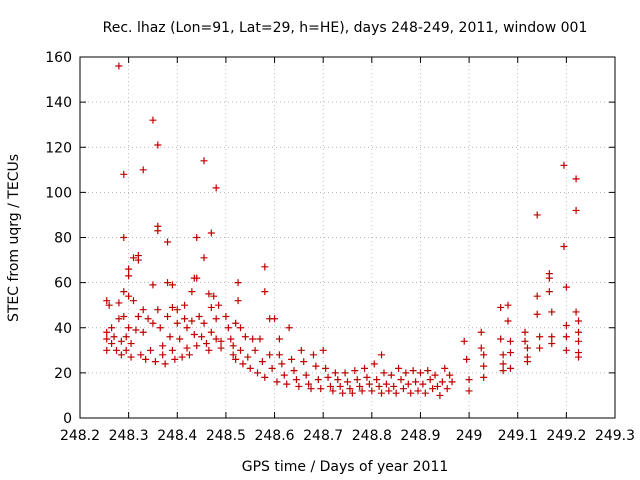 The height and width of the screenshot is (480, 640). I want to click on y-axis-label: STEC from uqrg / TECUs, so click(14, 238).